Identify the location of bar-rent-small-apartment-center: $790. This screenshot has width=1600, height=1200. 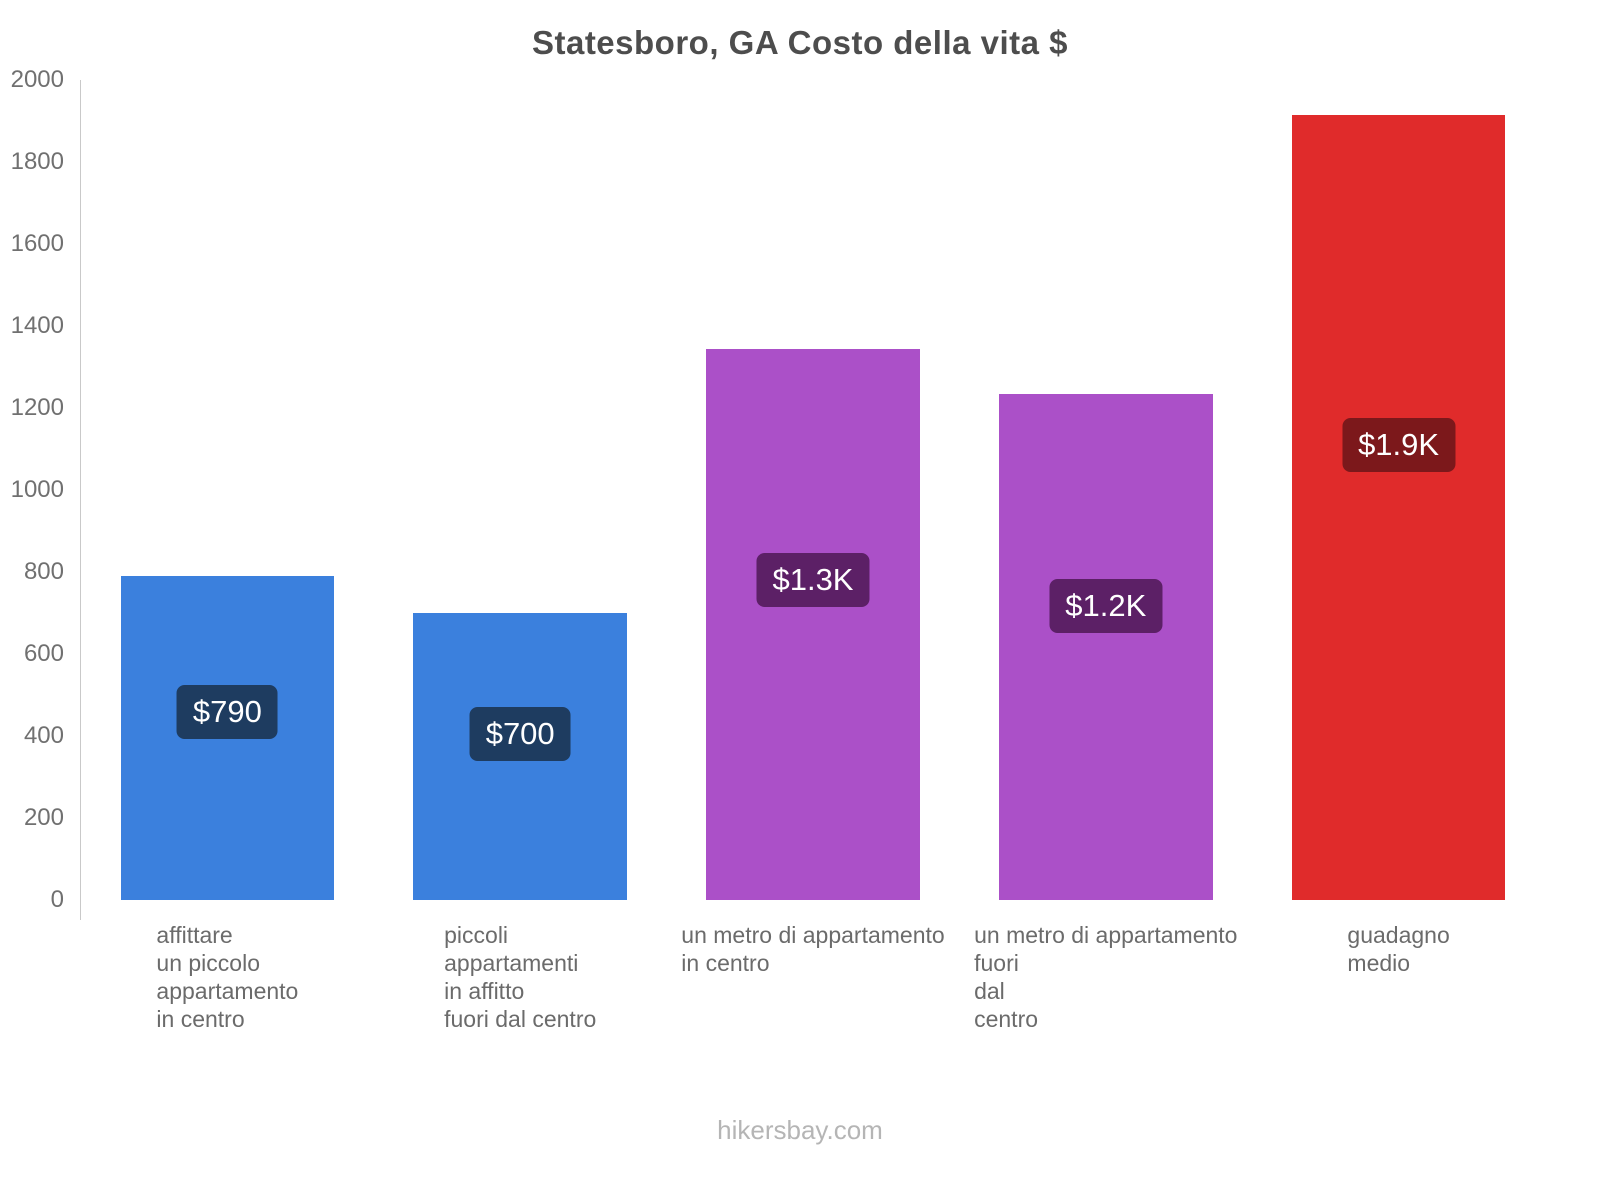
(227, 738).